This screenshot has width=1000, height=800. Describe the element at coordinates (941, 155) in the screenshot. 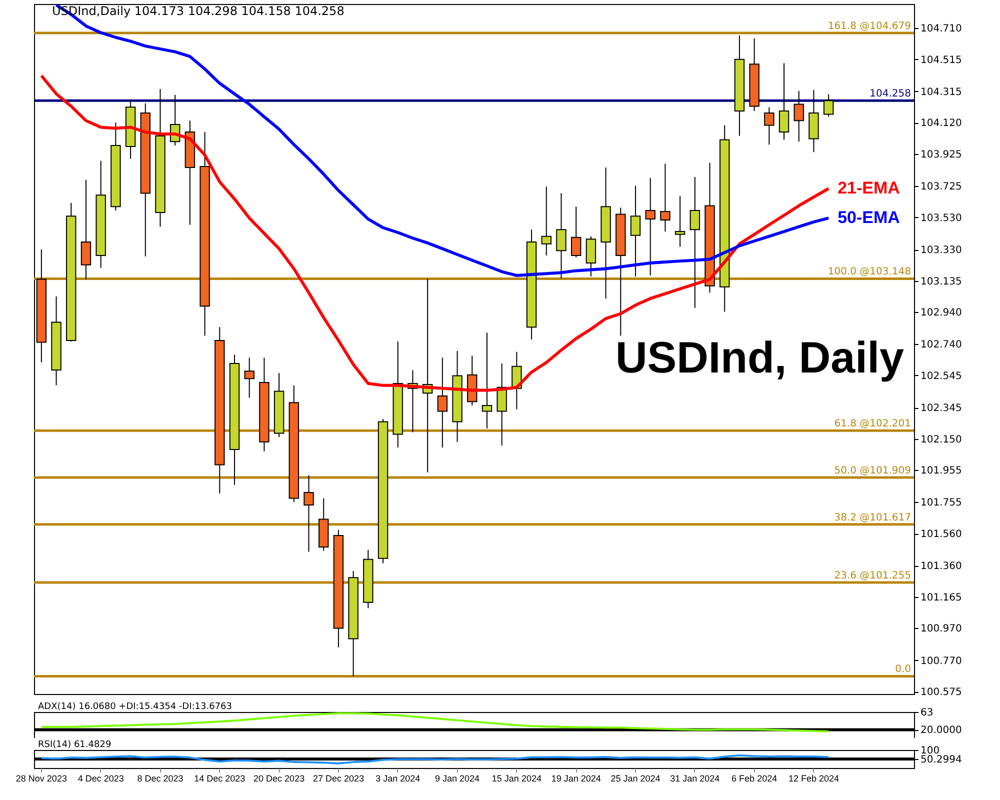

I see `y-tick-label: 103.925` at that location.